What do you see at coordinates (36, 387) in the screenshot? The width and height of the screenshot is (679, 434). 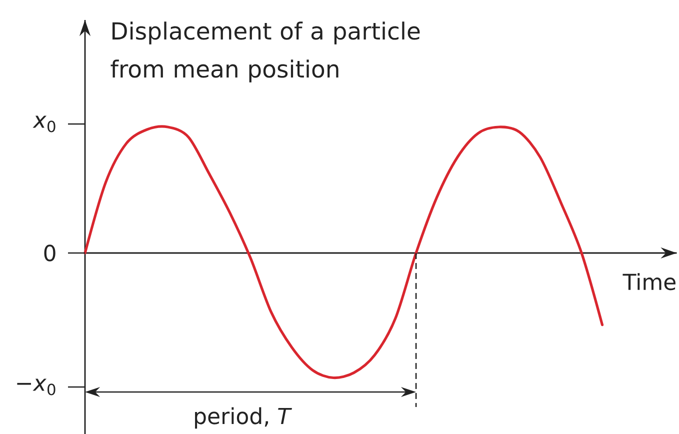 I see `text: −x$_{0}$` at bounding box center [36, 387].